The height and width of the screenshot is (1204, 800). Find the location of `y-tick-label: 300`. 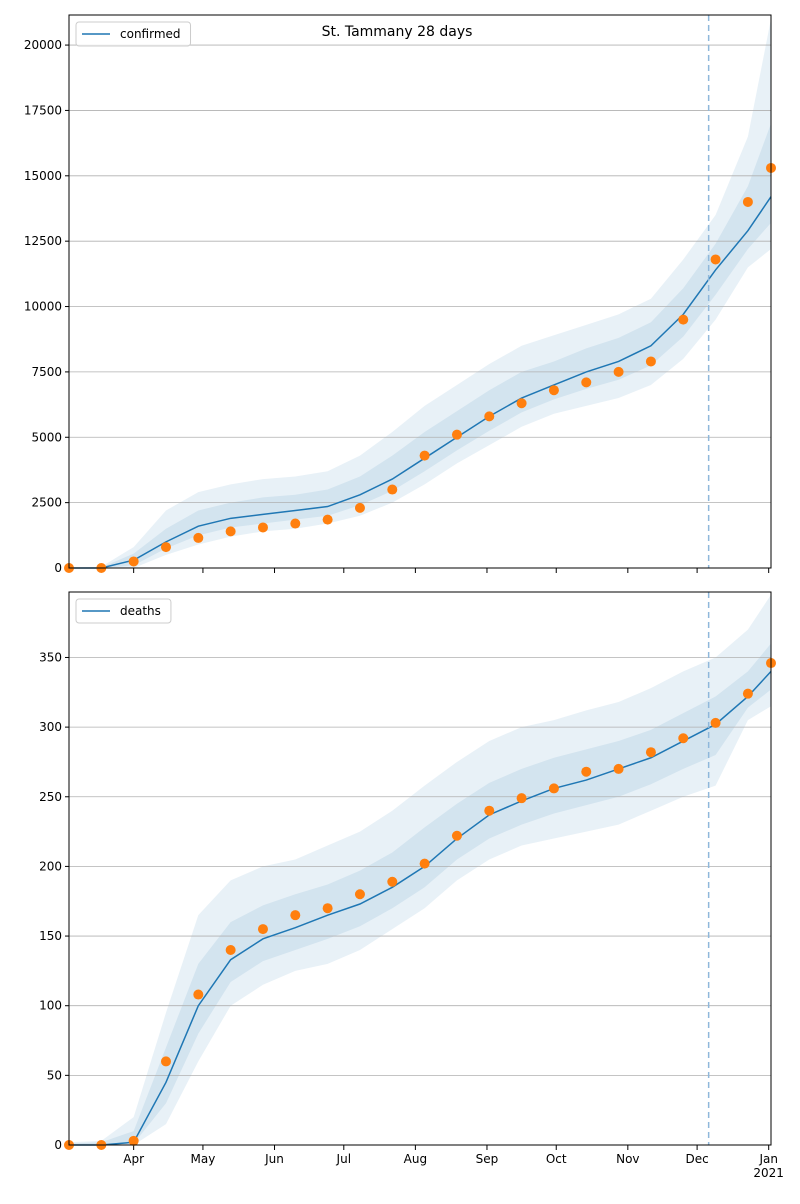

y-tick-label: 300 is located at coordinates (50, 727).